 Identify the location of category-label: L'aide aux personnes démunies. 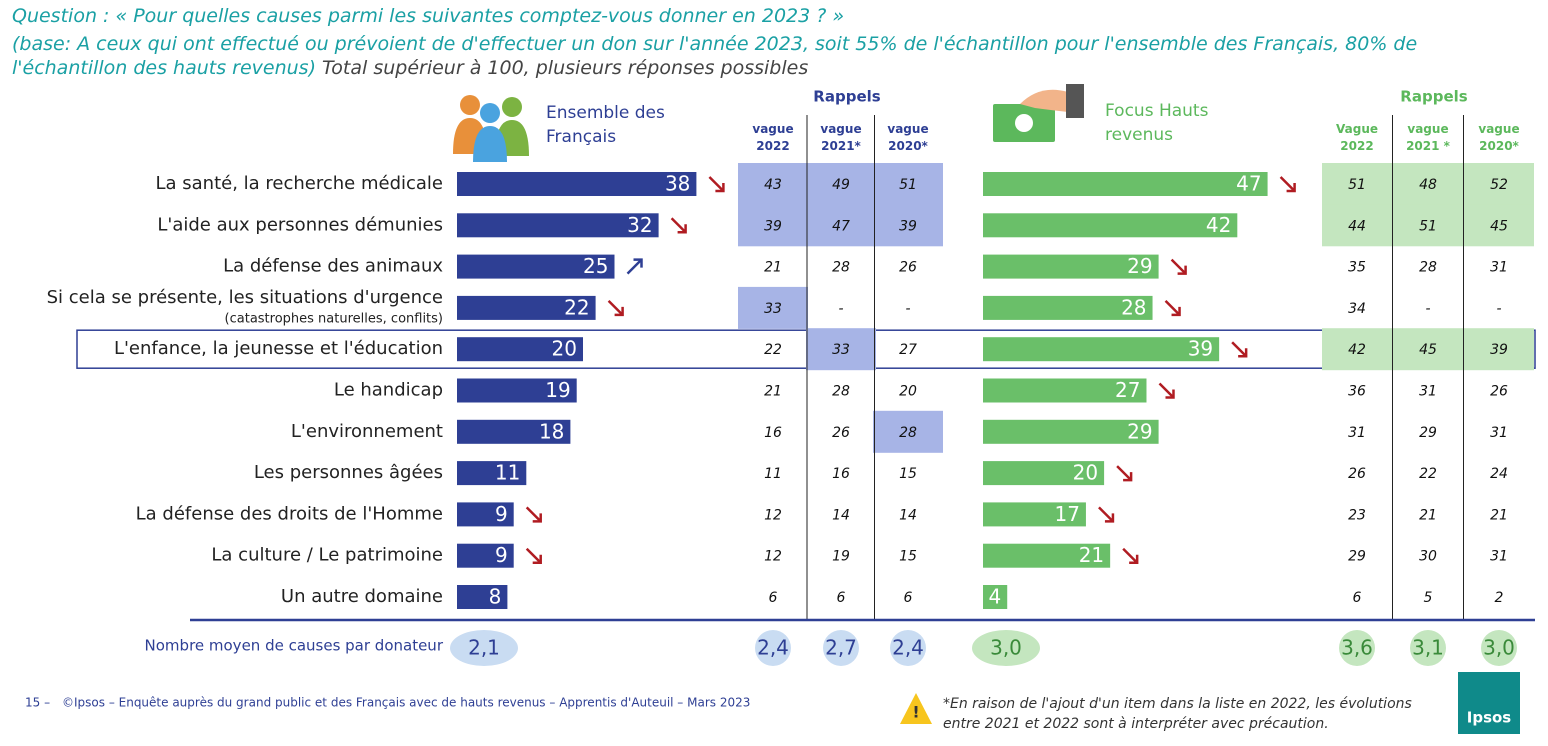
(300, 224).